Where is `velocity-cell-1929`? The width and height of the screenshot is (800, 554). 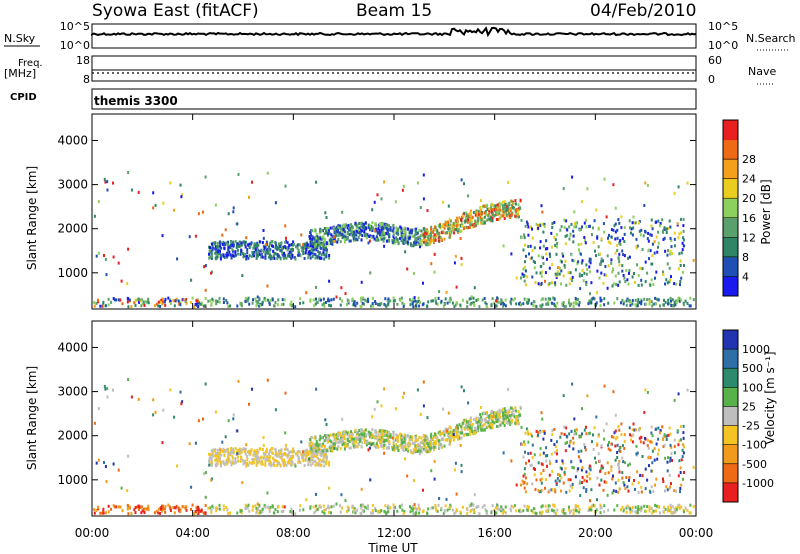
velocity-cell-1929 is located at coordinates (603, 431).